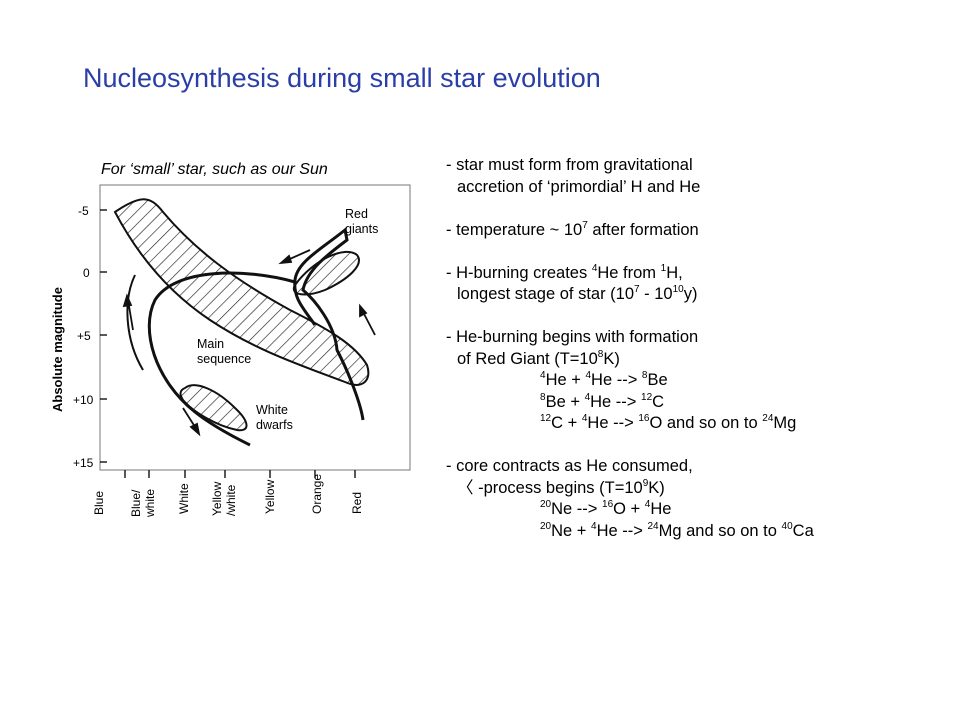  What do you see at coordinates (577, 294) in the screenshot?
I see `note-line: longest stage of star (107 - 1010y)` at bounding box center [577, 294].